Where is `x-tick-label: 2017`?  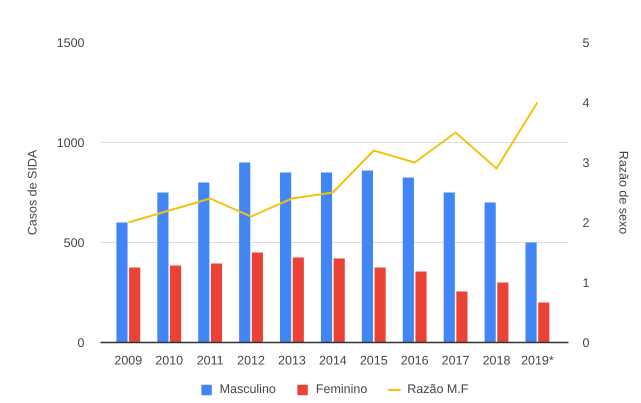 x-tick-label: 2017 is located at coordinates (456, 361).